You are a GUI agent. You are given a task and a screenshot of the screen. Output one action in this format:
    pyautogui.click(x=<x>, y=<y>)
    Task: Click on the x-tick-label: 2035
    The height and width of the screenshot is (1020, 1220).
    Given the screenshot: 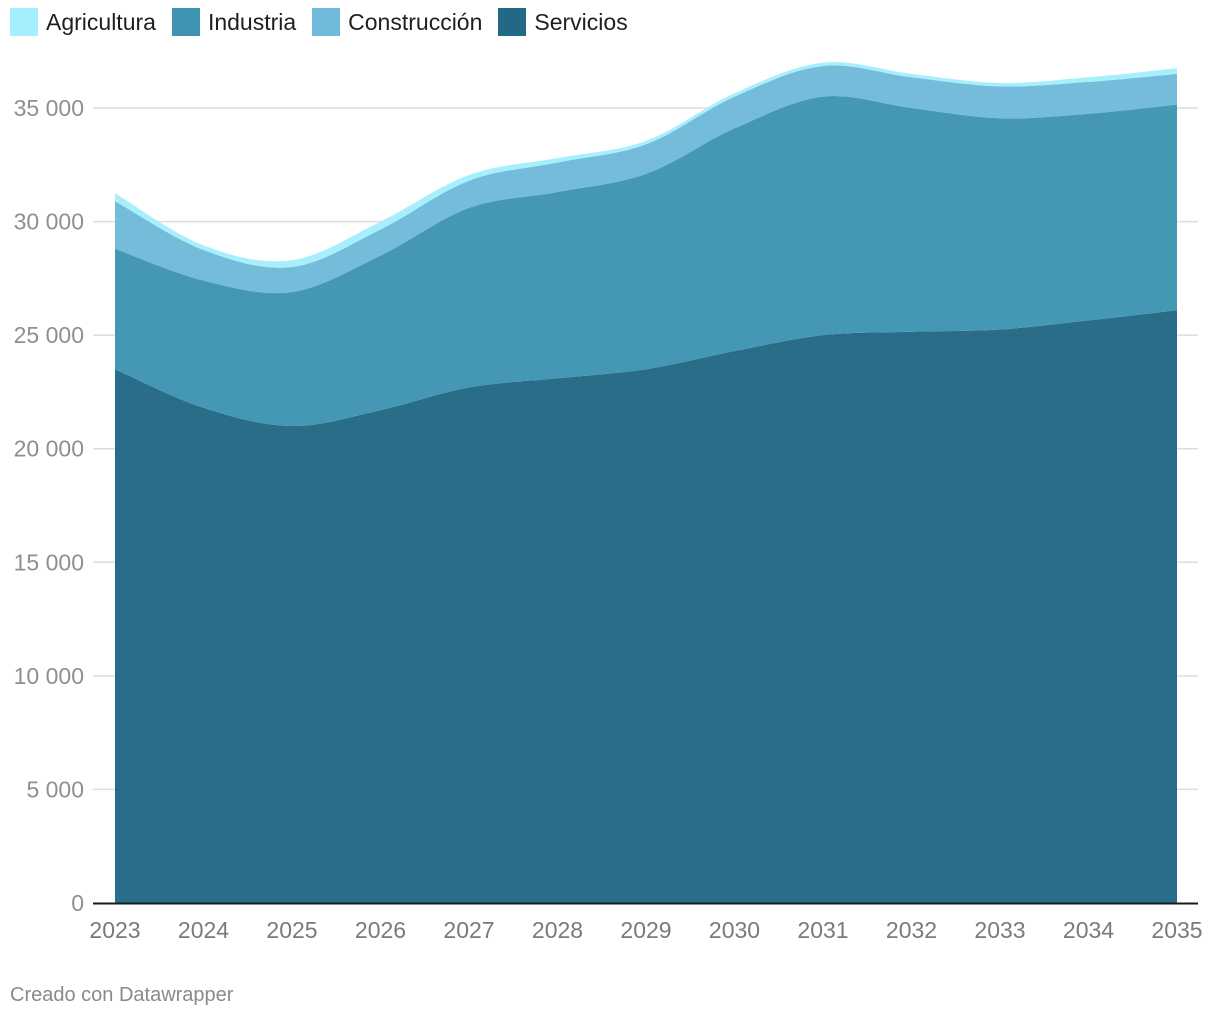 What is the action you would take?
    pyautogui.click(x=1176, y=930)
    